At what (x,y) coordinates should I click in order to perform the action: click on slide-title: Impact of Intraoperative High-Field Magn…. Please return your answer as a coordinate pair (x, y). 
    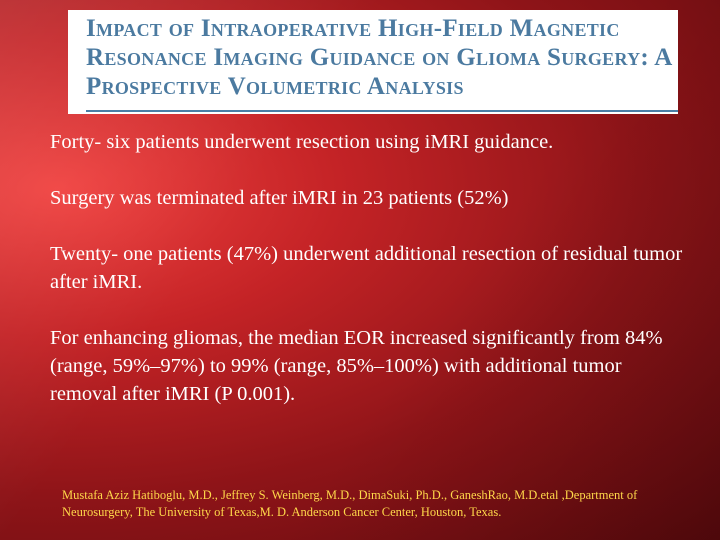
    Looking at the image, I should click on (379, 57).